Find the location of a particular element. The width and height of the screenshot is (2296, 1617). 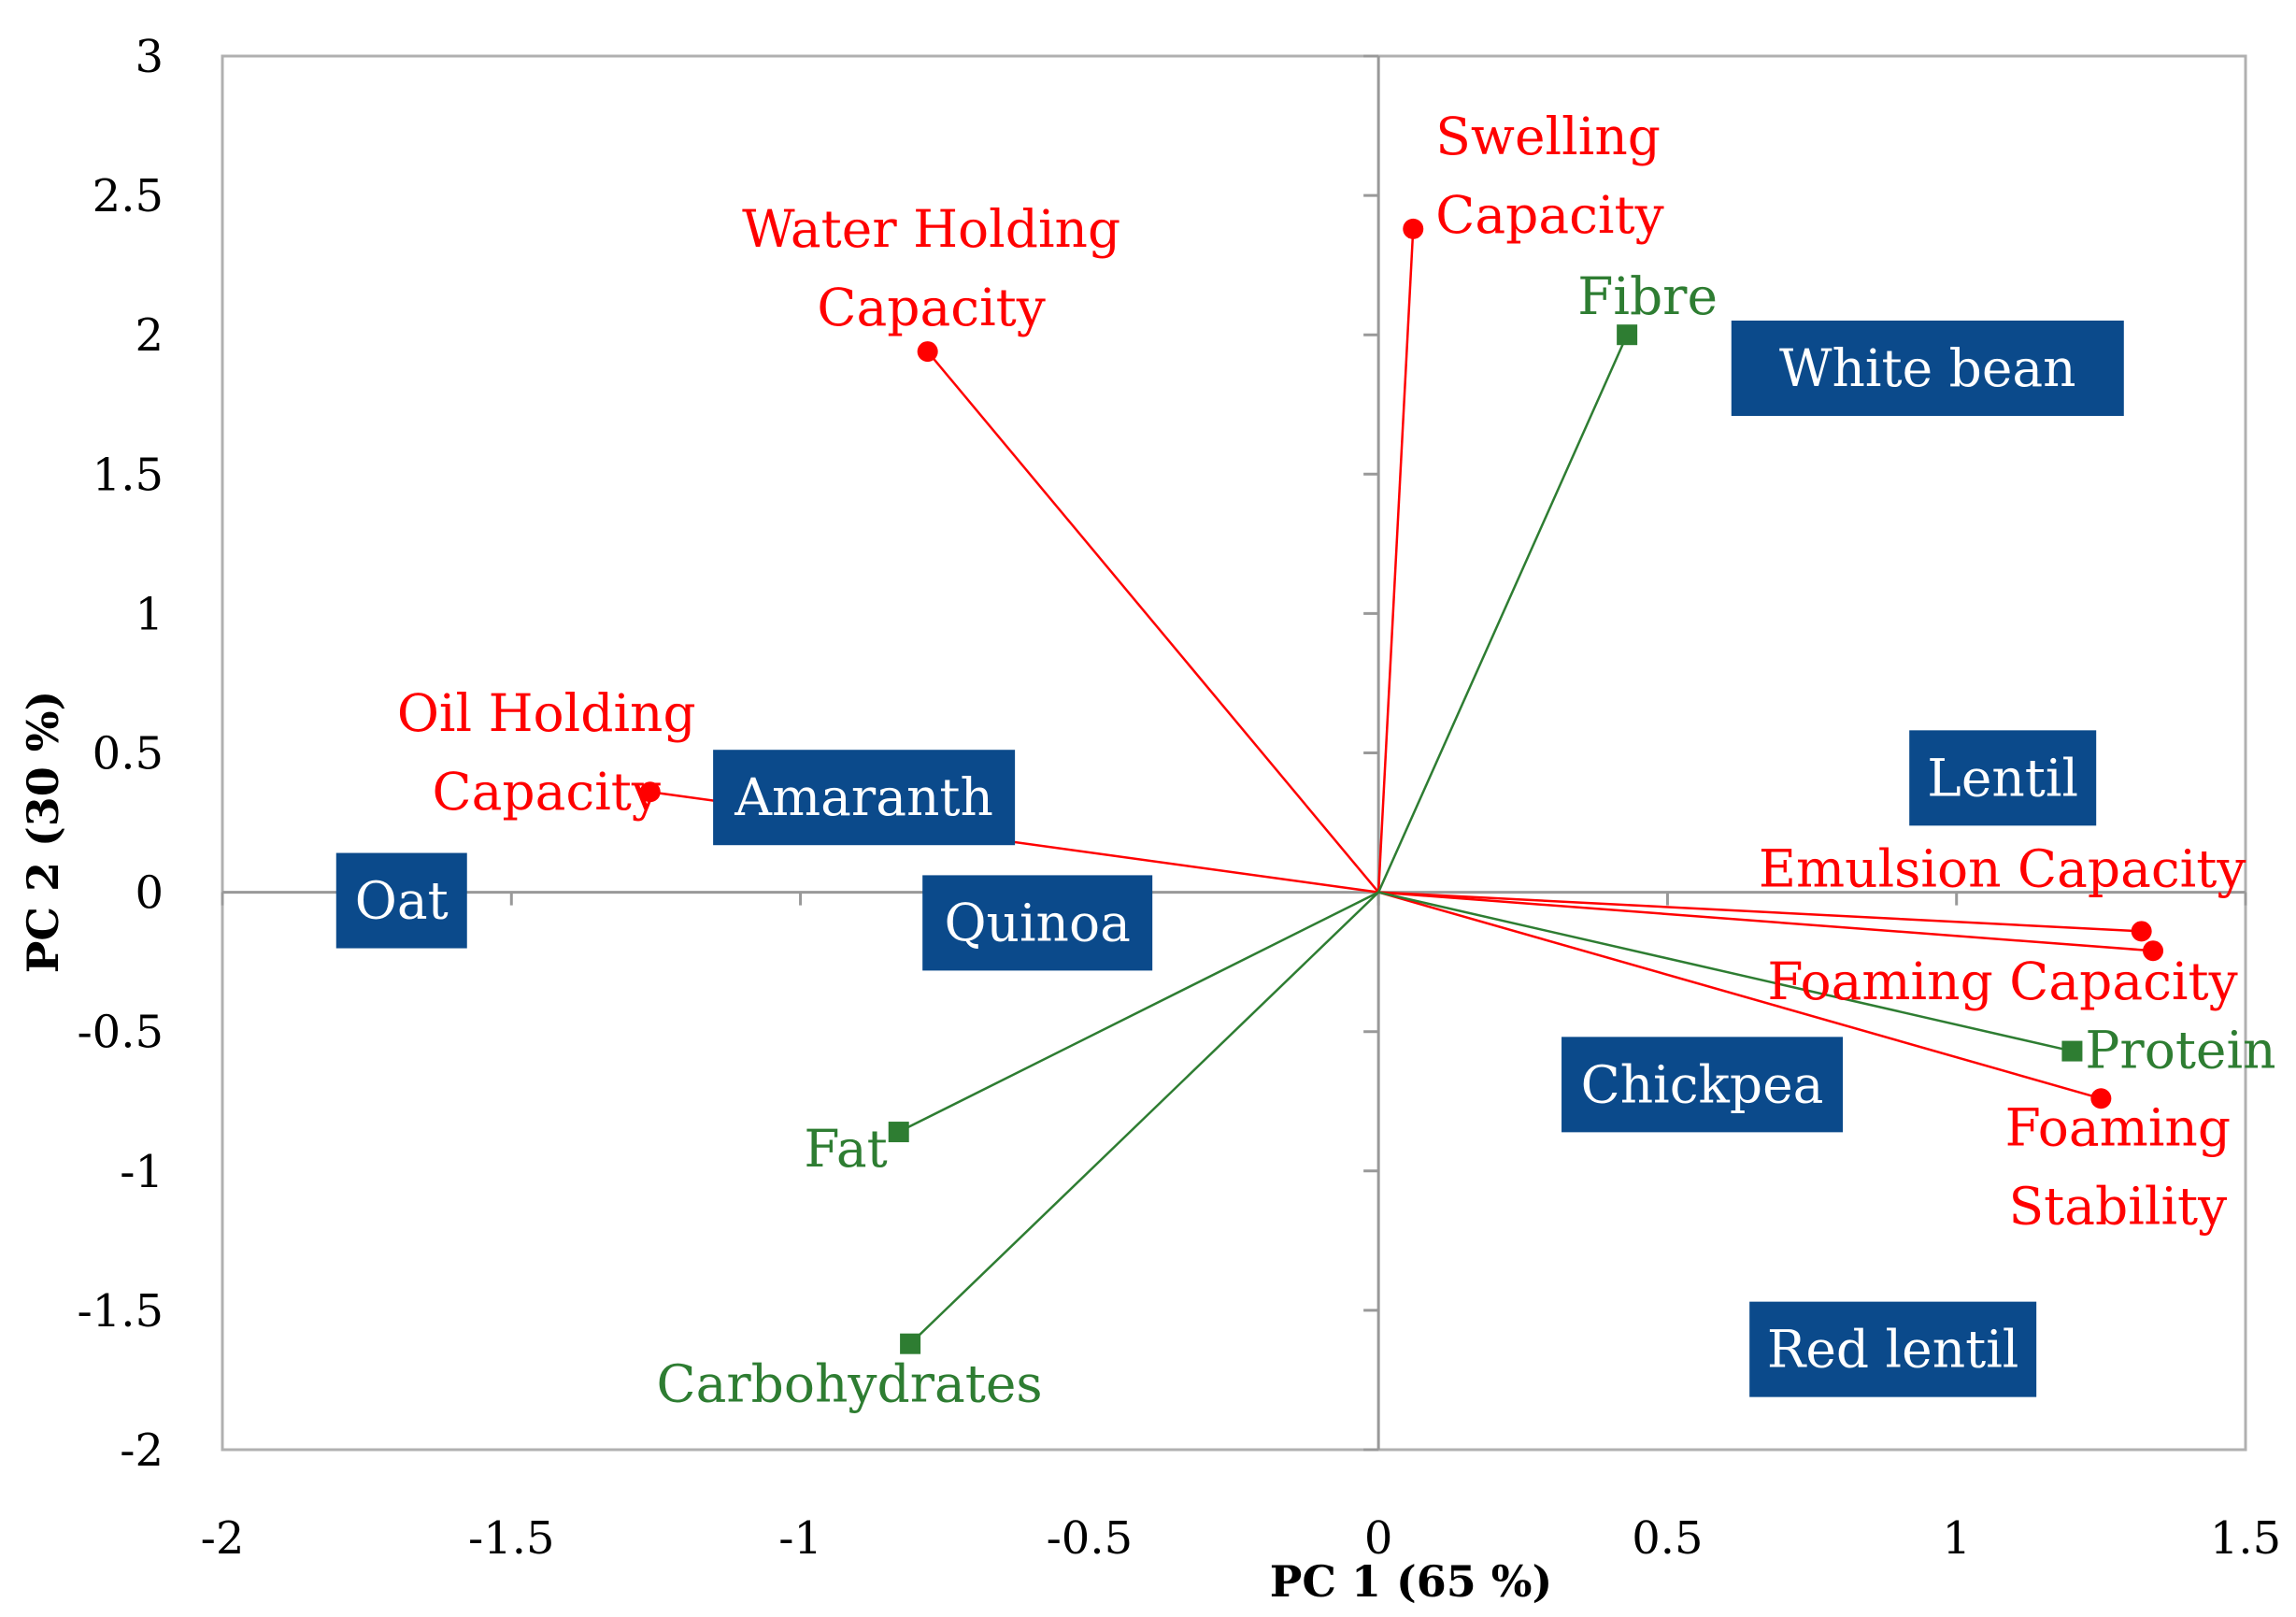

vector-label: Swelling is located at coordinates (1548, 136).